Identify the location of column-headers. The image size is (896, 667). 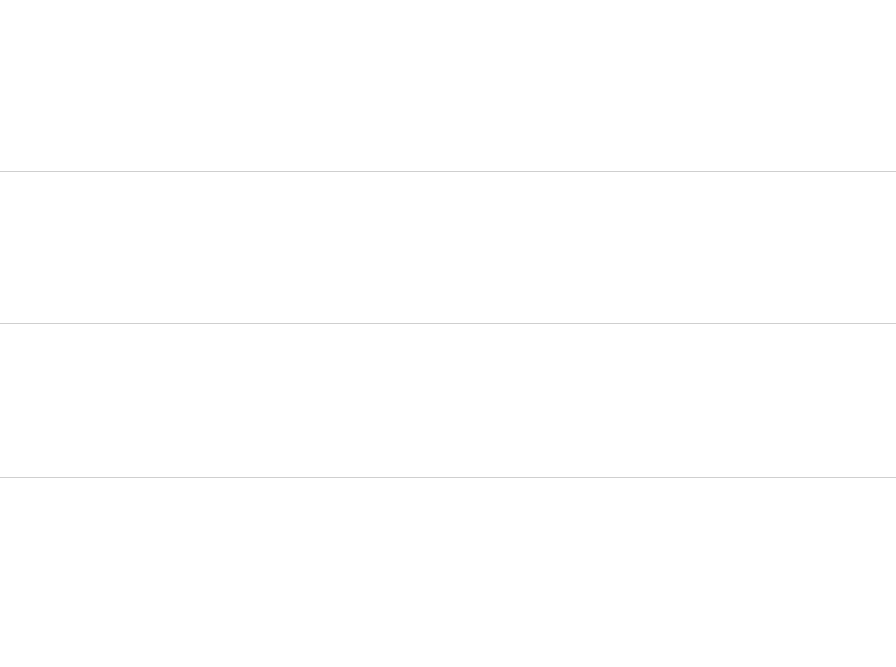
(448, 16).